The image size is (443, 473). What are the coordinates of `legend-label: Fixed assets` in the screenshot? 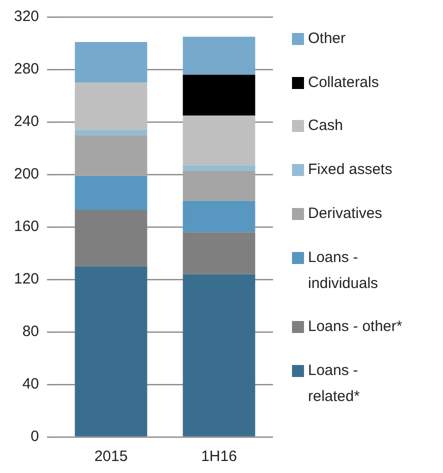 It's located at (351, 170).